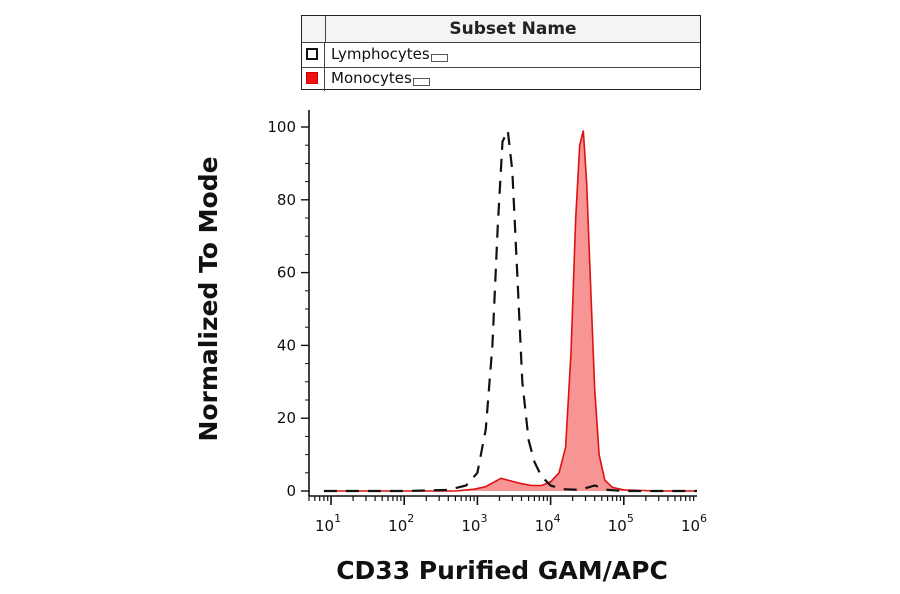 The image size is (900, 594). Describe the element at coordinates (512, 29) in the screenshot. I see `legend-header: Subset Name` at that location.